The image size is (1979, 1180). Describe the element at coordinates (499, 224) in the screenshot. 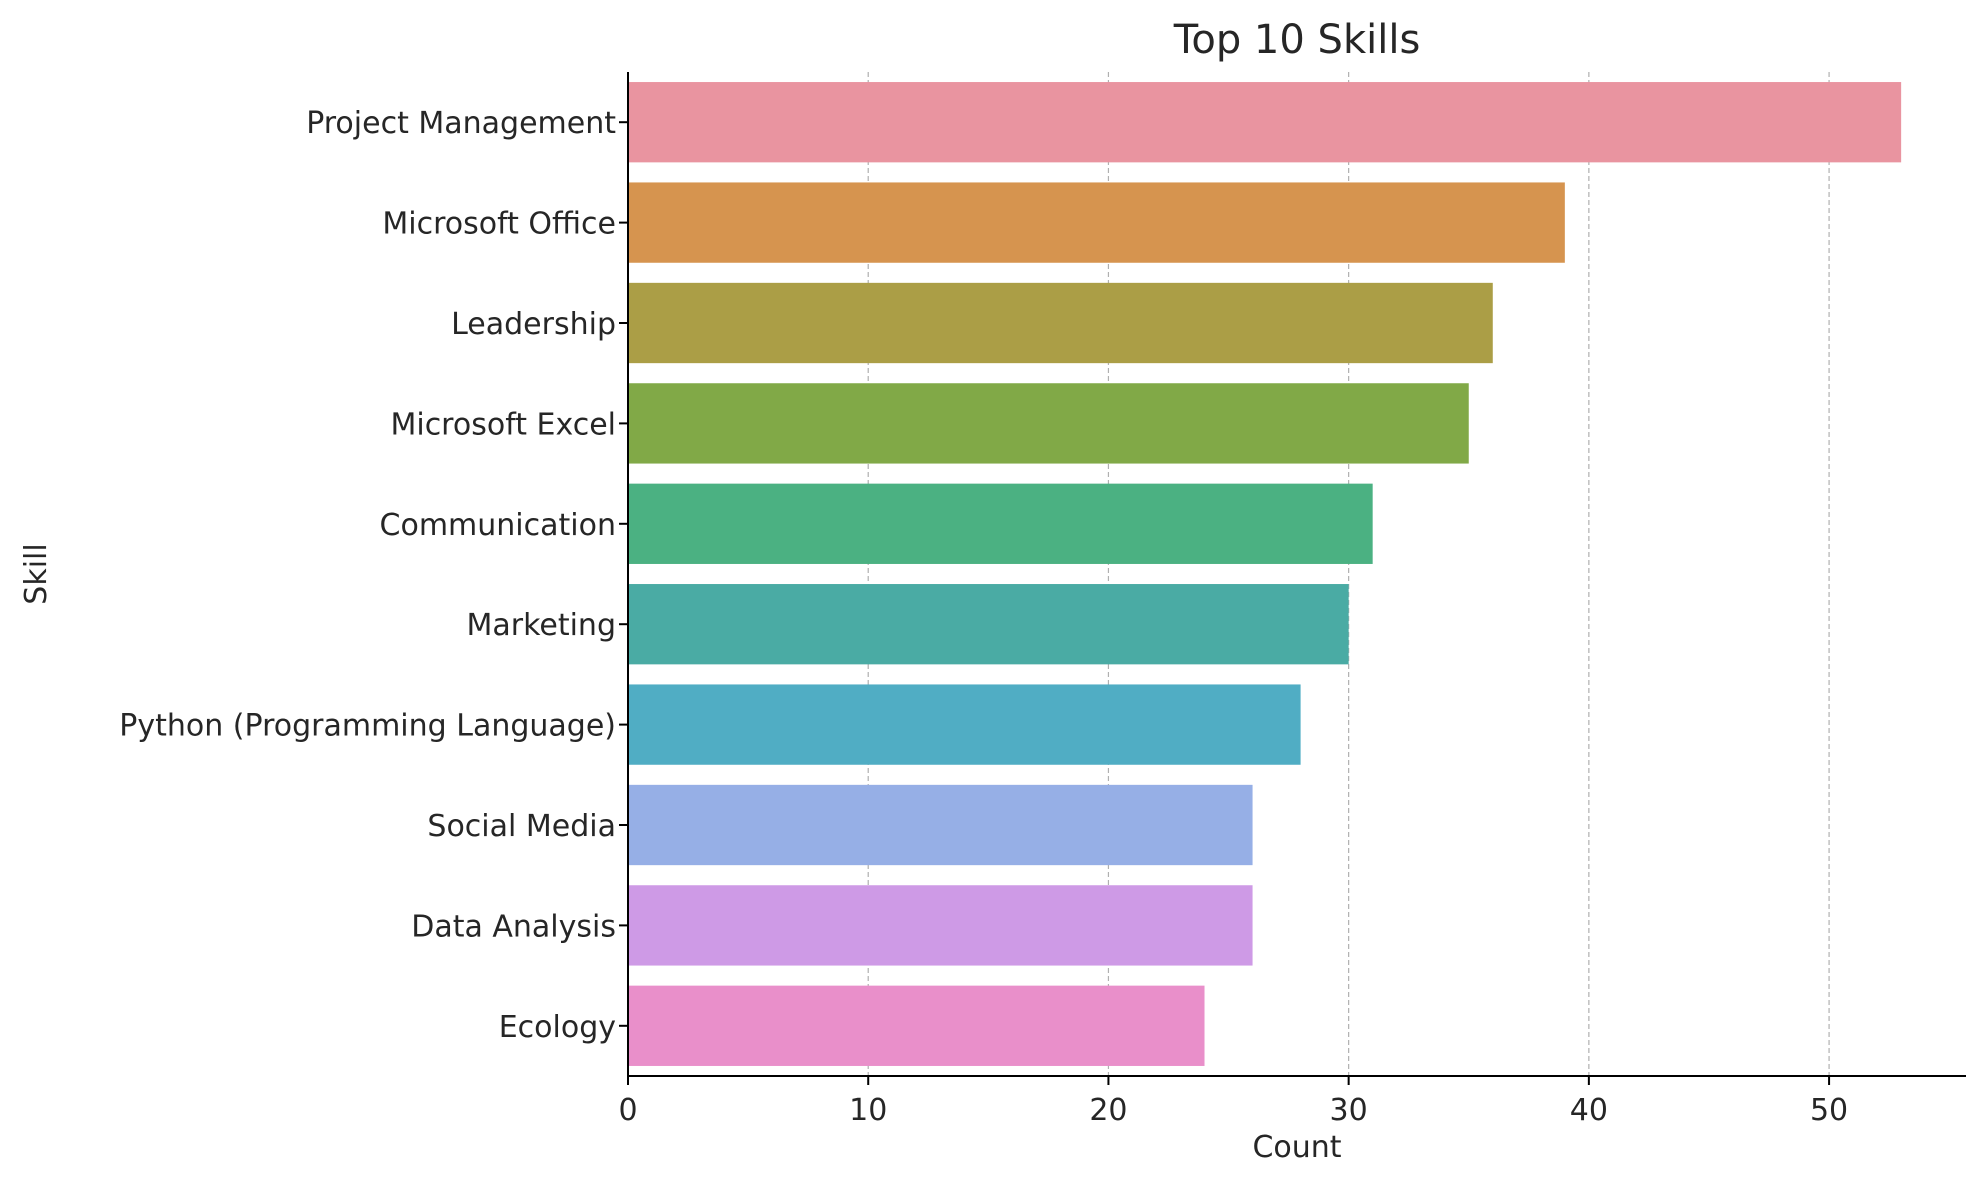

I see `y-tick-label-microsoft-office: Microsoft Office` at that location.